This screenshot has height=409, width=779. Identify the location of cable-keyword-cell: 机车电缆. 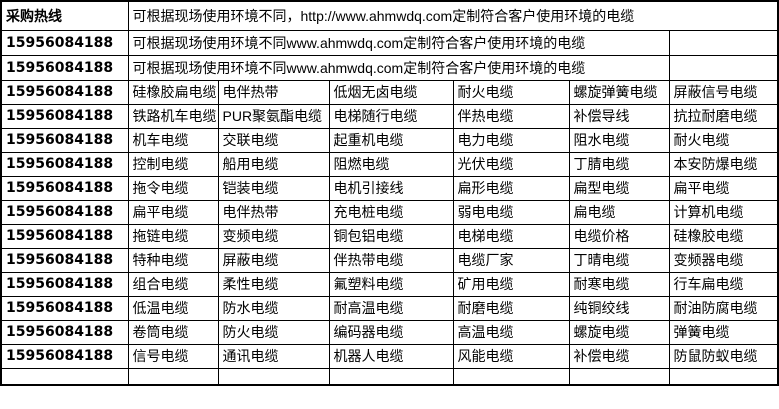
(173, 140).